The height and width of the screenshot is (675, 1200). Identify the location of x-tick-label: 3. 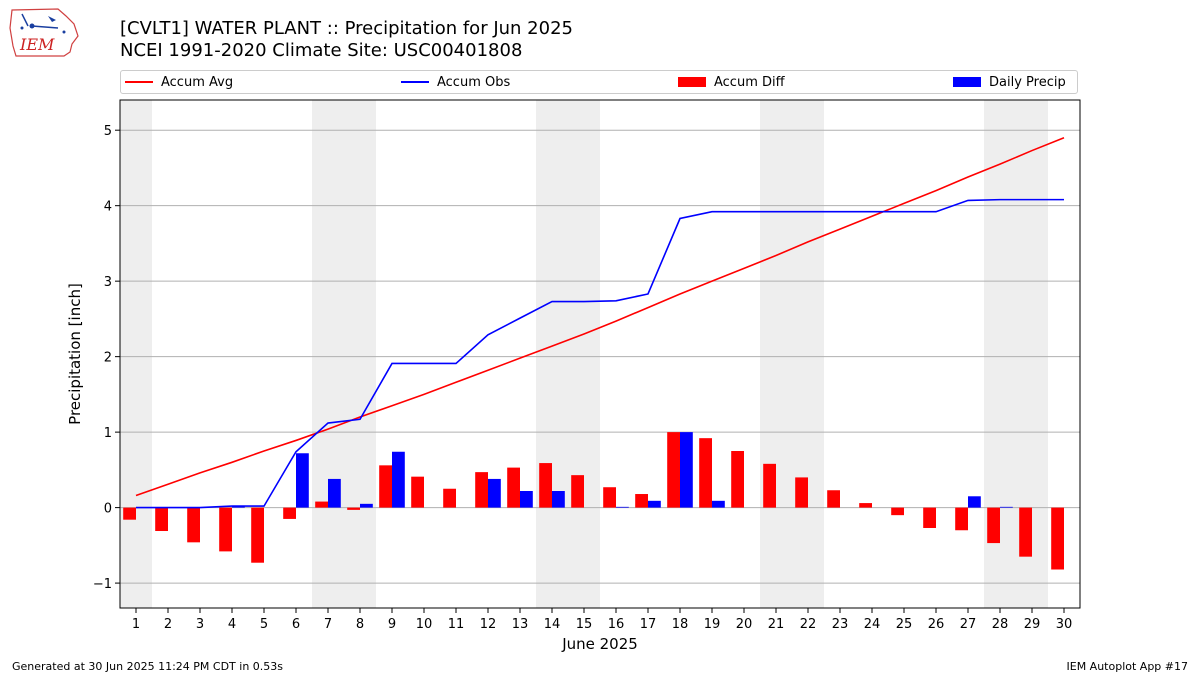
(200, 624).